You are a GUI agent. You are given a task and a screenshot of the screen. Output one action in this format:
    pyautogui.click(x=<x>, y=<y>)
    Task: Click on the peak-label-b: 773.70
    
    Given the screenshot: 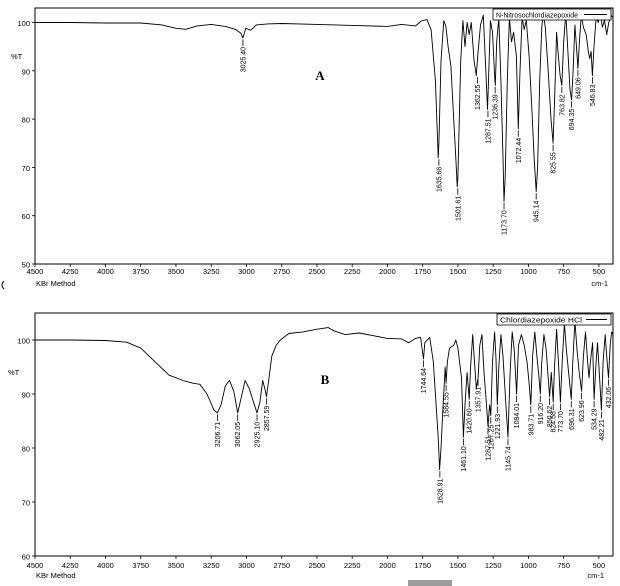 What is the action you would take?
    pyautogui.click(x=561, y=422)
    